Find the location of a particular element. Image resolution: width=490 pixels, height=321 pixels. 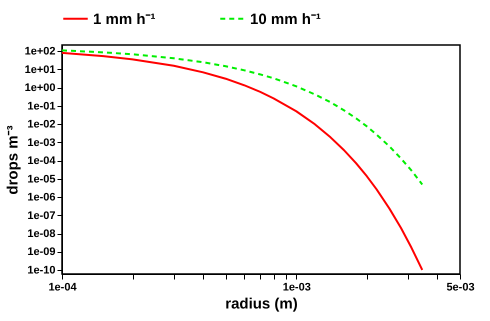

y-tick-label: 1e-01 is located at coordinates (41, 106).